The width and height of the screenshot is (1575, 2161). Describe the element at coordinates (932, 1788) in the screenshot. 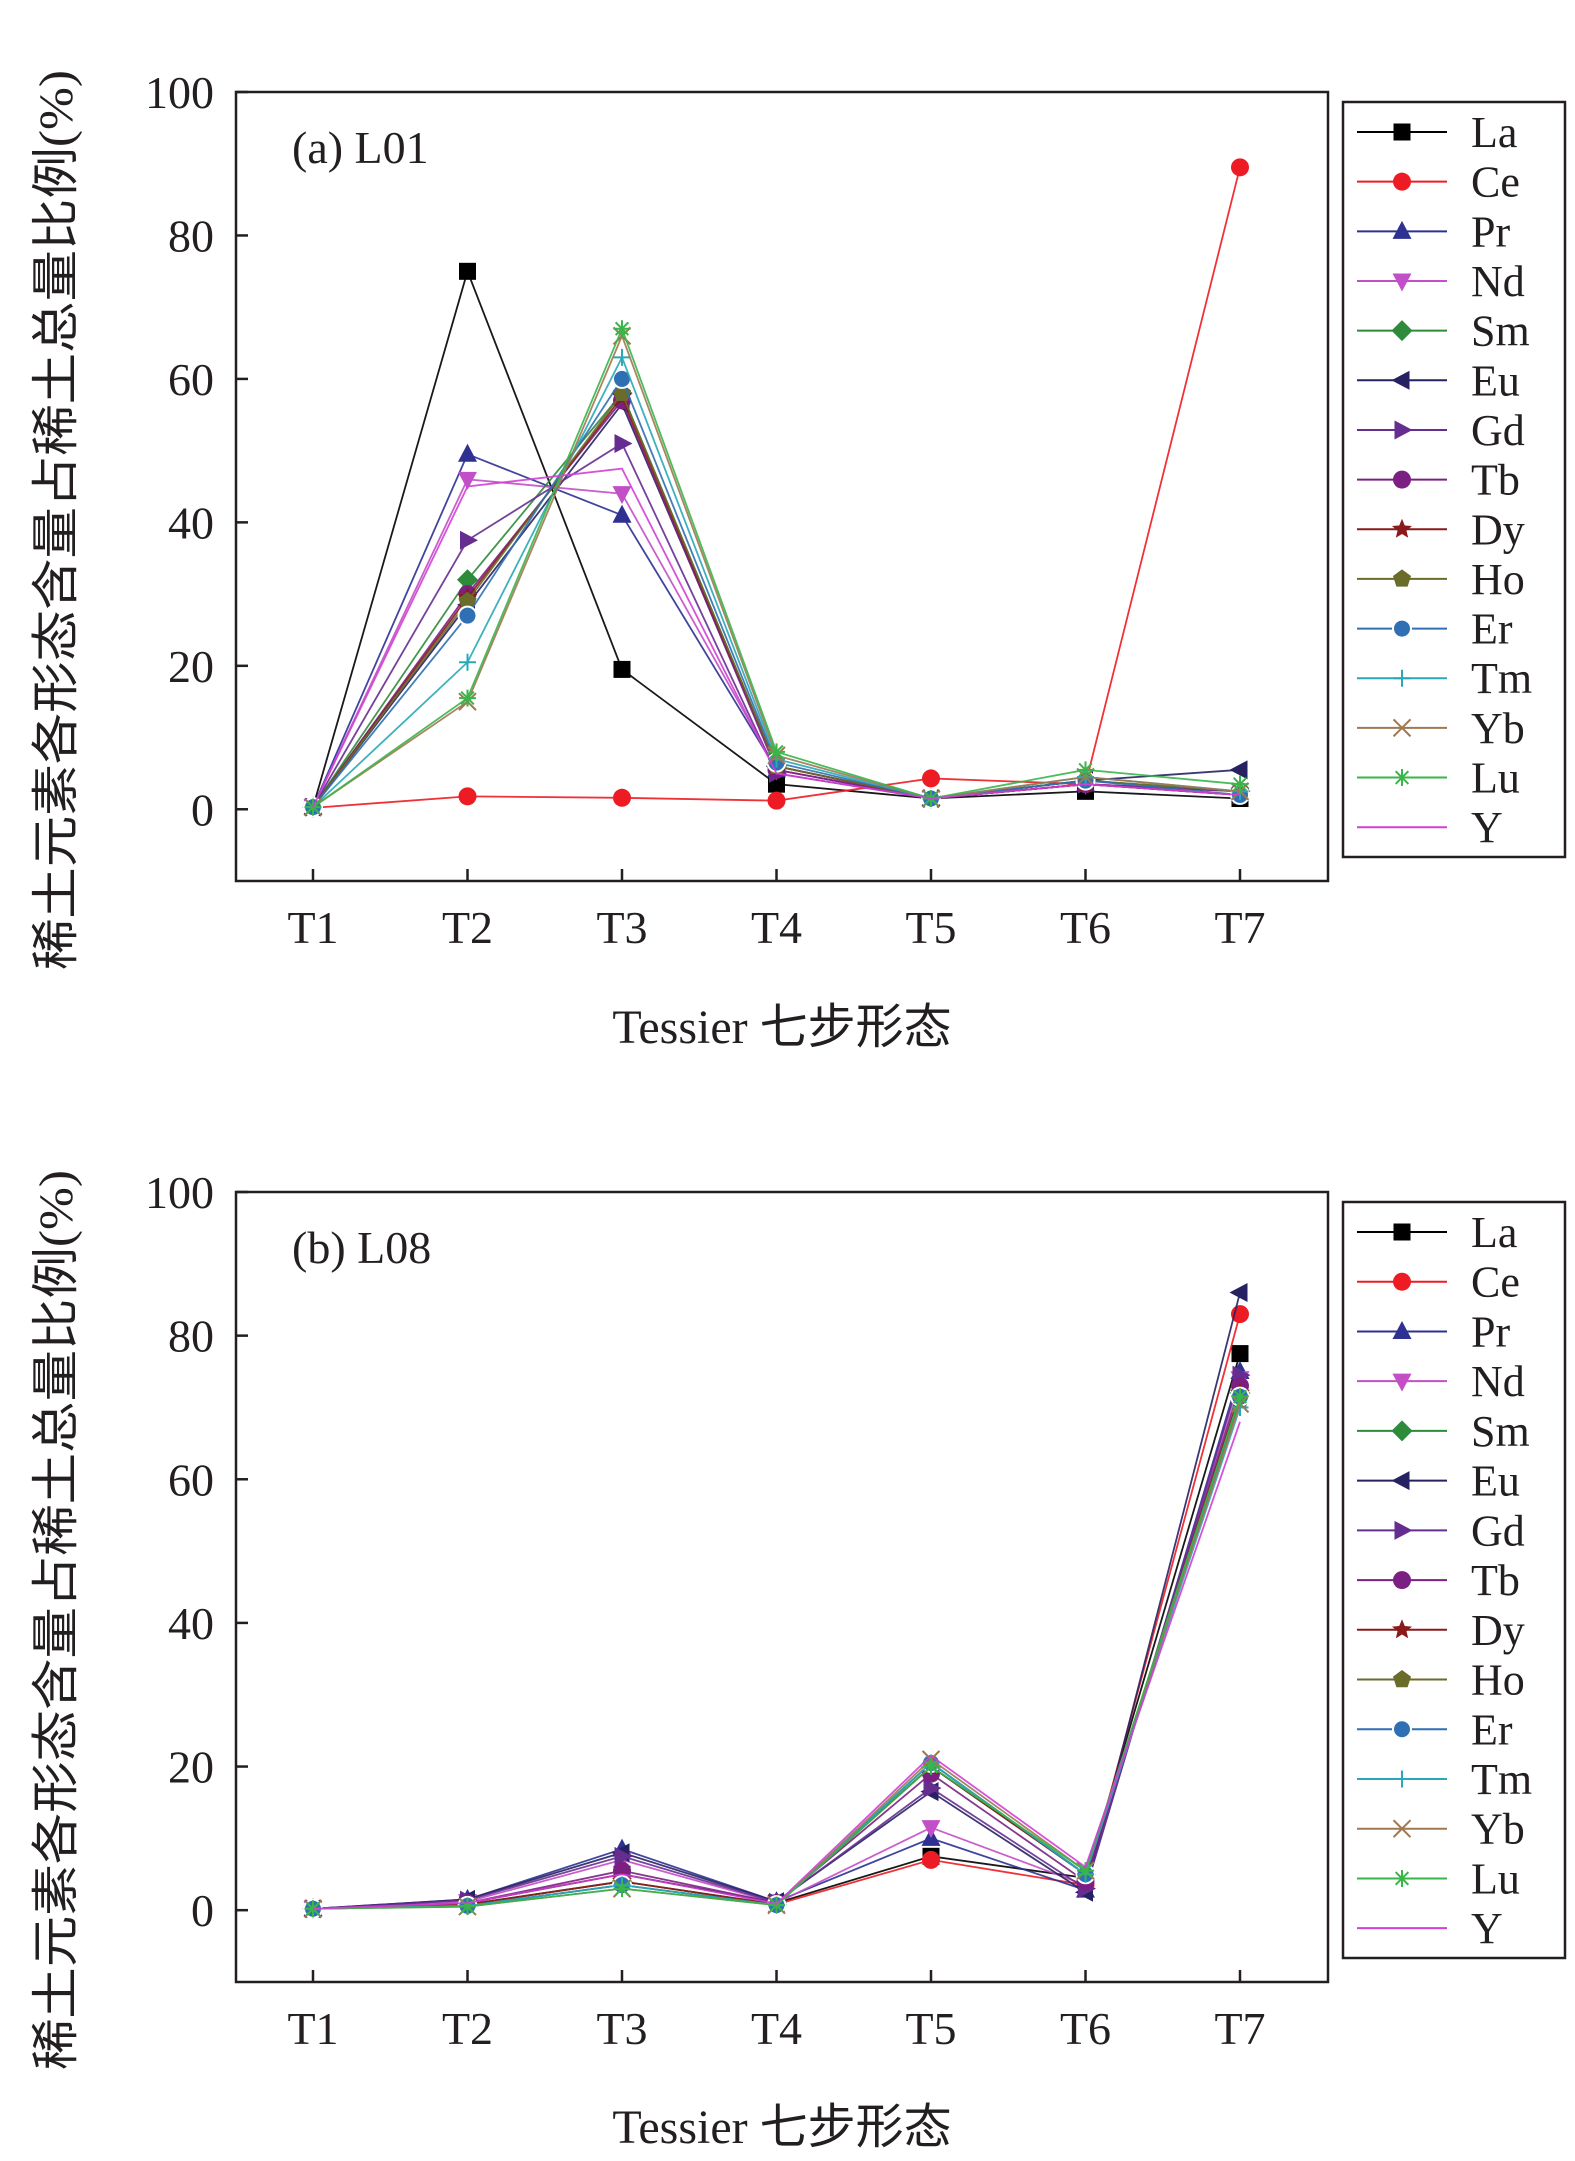

I see `data-point-Gd` at that location.